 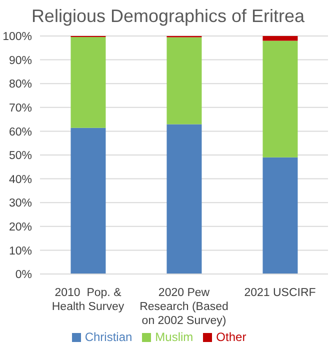 I want to click on legend-label: Other, so click(x=231, y=337).